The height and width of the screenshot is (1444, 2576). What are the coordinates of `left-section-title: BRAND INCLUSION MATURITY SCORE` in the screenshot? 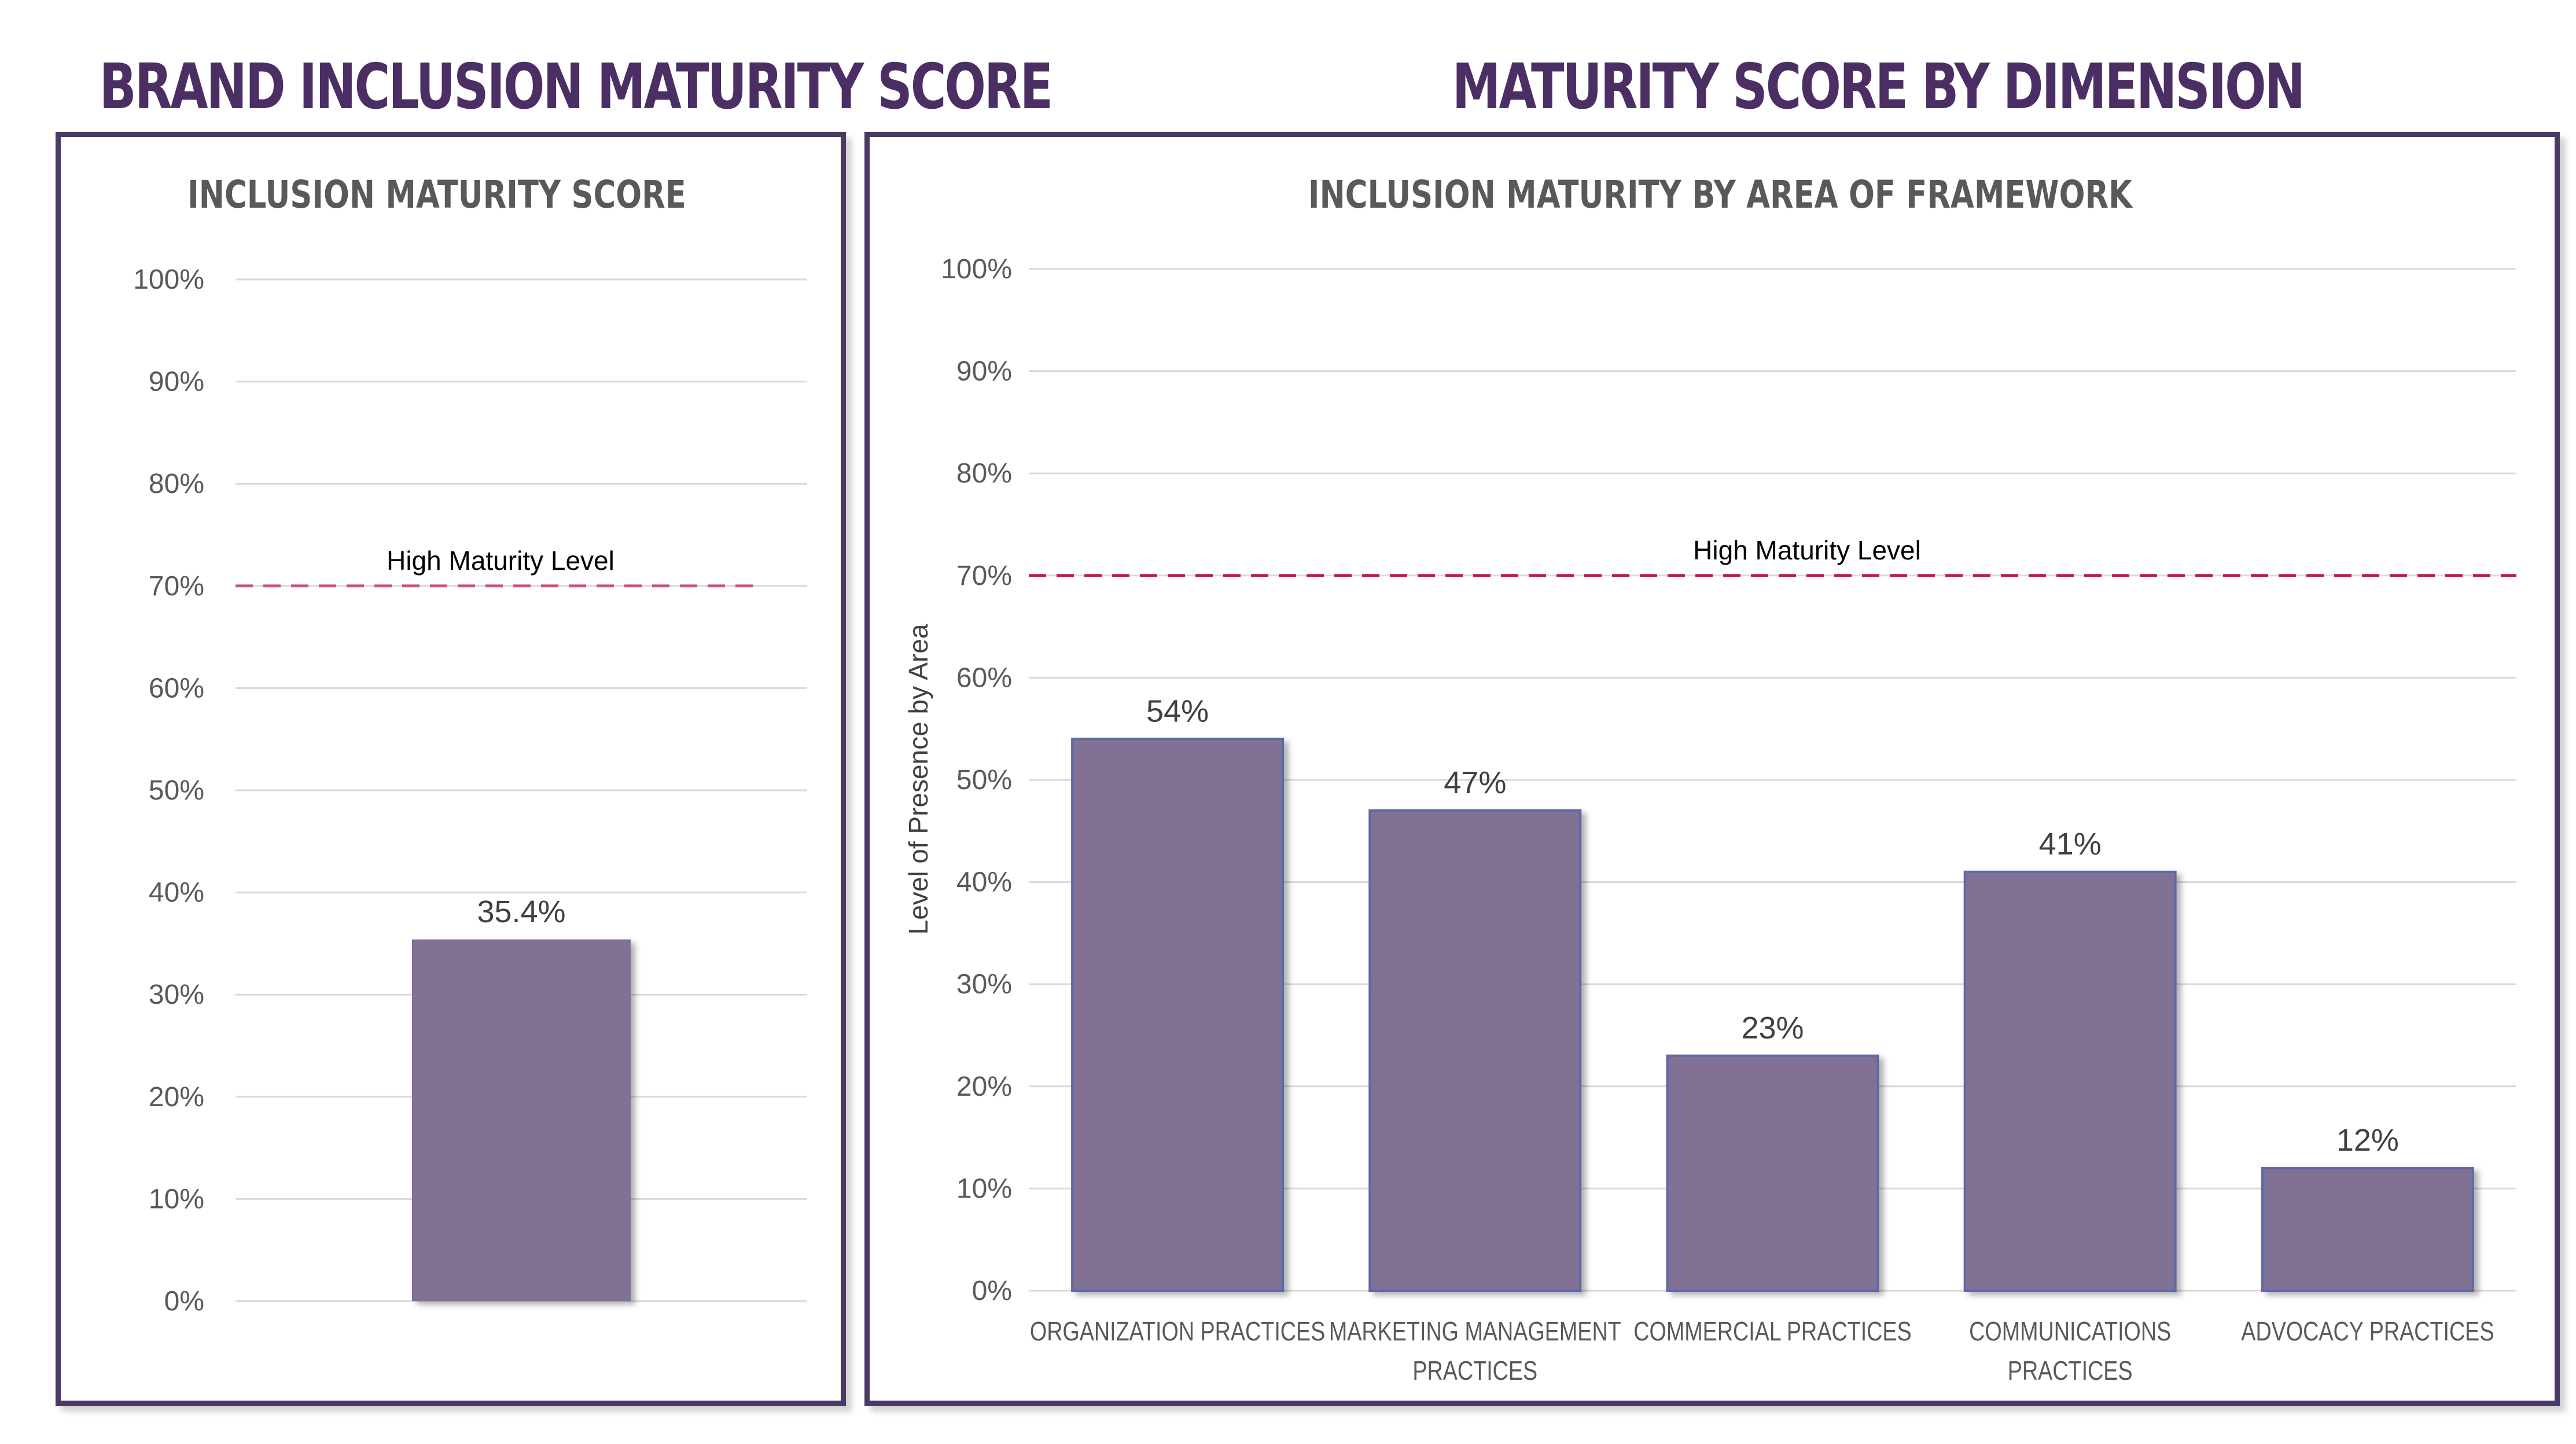 It's located at (576, 87).